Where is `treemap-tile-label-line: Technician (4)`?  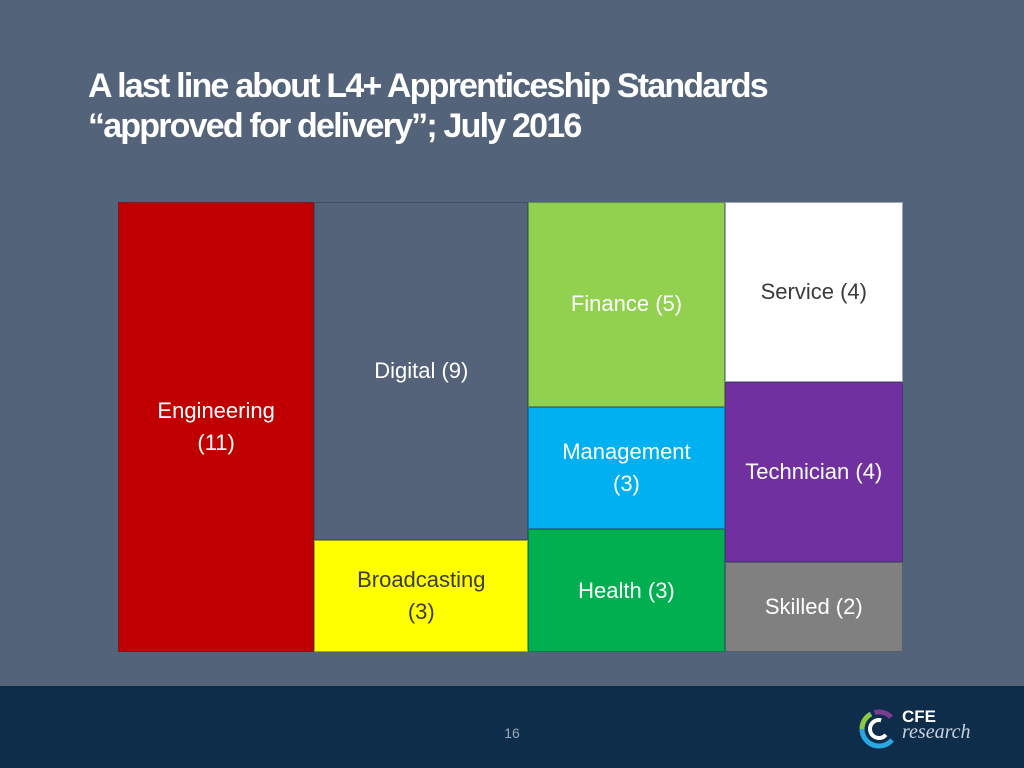 treemap-tile-label-line: Technician (4) is located at coordinates (814, 471).